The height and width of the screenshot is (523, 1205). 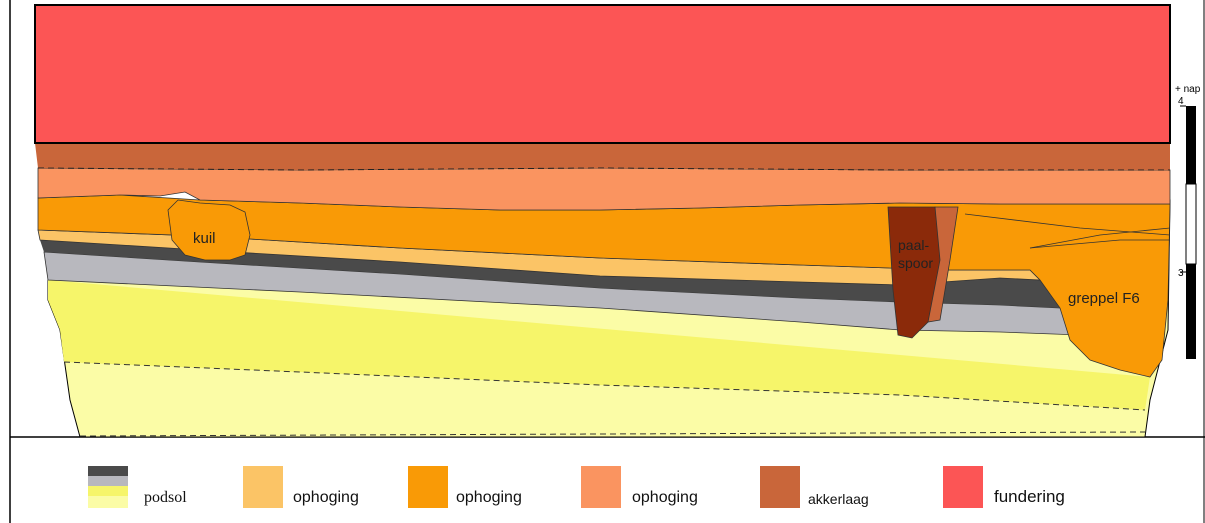 I want to click on legend-swatch-akkerlaag, so click(x=780, y=487).